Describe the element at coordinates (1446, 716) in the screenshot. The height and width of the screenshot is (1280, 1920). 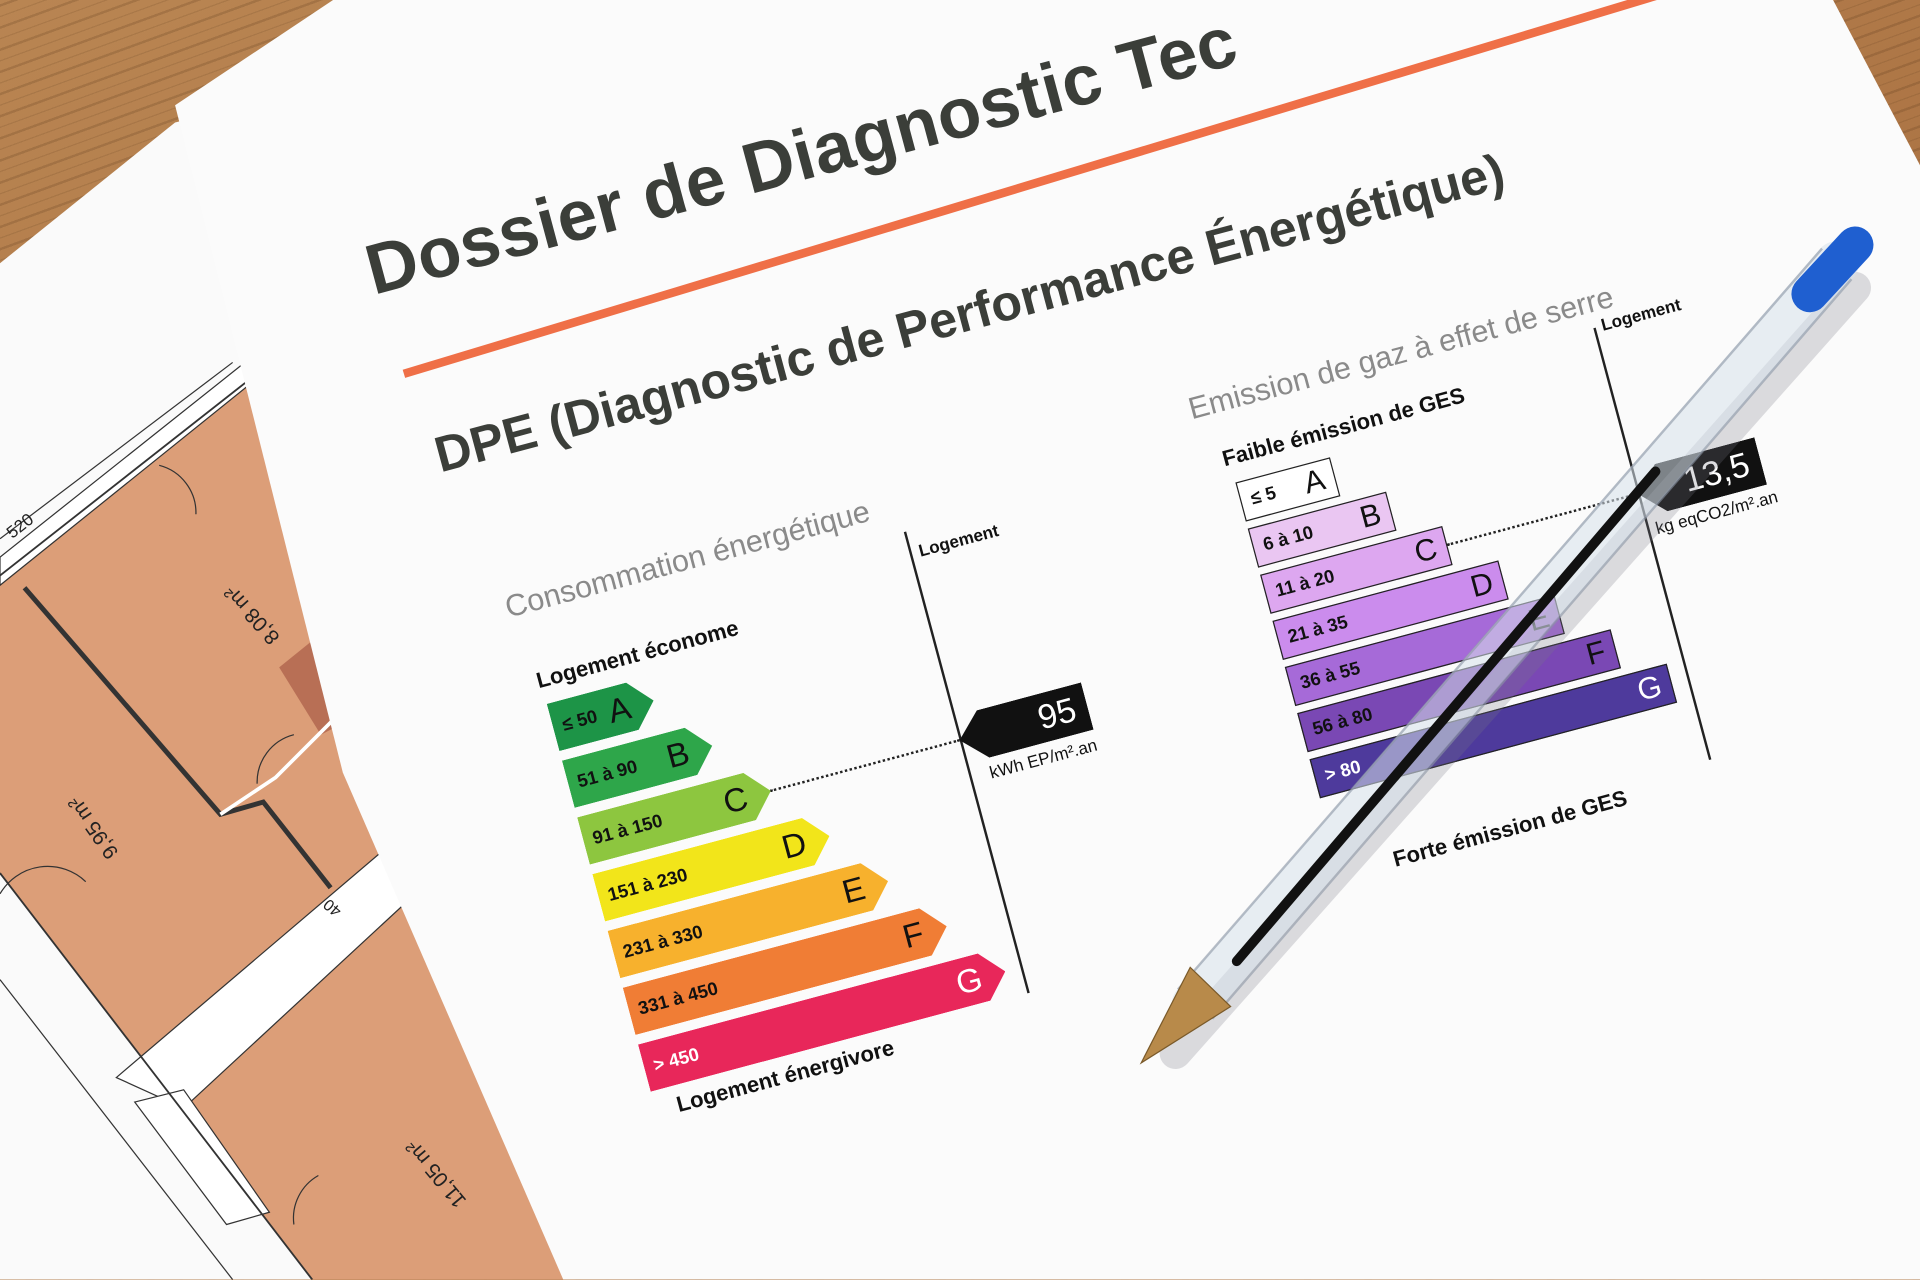
I see `pen-ink-tube` at that location.